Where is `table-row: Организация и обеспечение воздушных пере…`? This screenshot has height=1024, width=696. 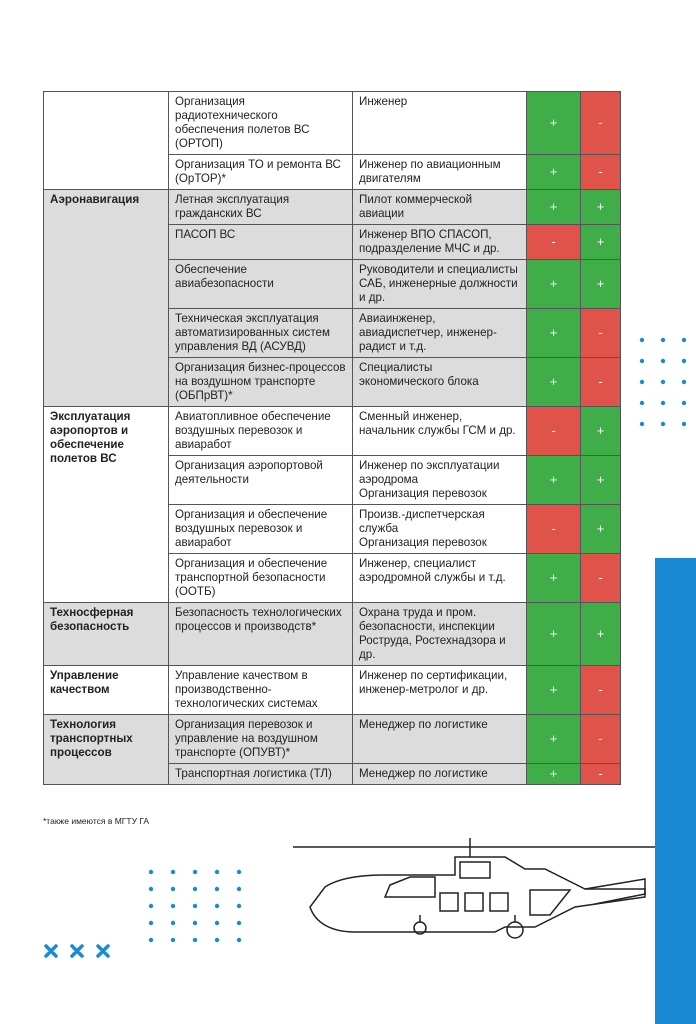 table-row: Организация и обеспечение воздушных пере… is located at coordinates (332, 529).